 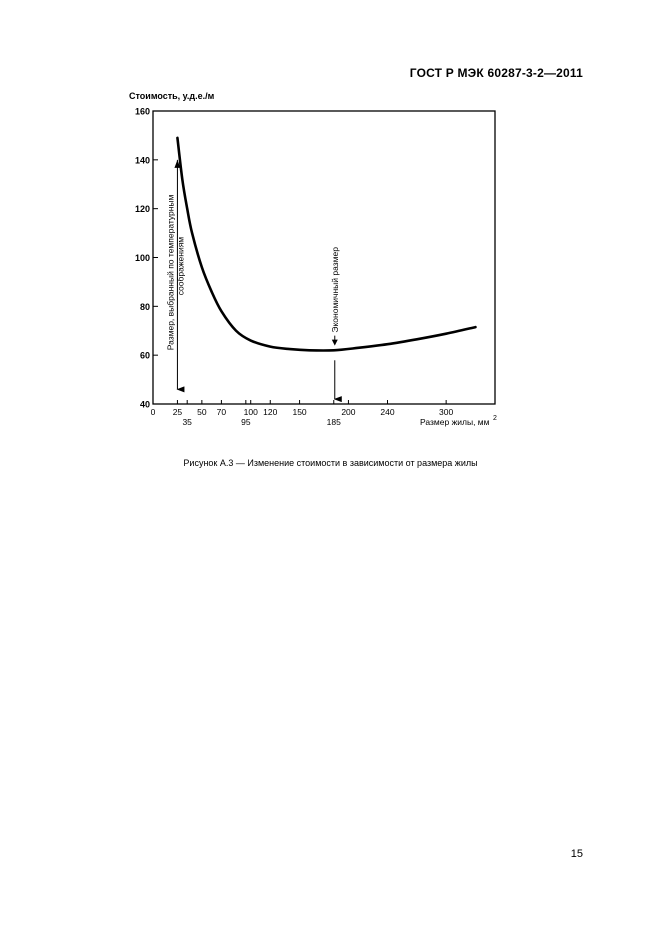 I want to click on x-tick-label: 150, so click(x=299, y=412).